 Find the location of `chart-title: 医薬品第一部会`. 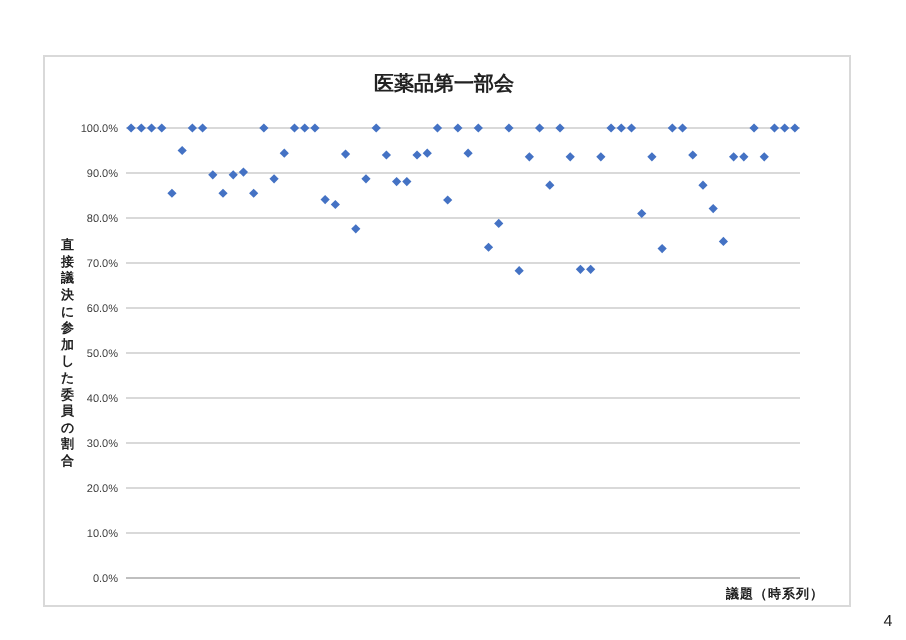

chart-title: 医薬品第一部会 is located at coordinates (445, 84).